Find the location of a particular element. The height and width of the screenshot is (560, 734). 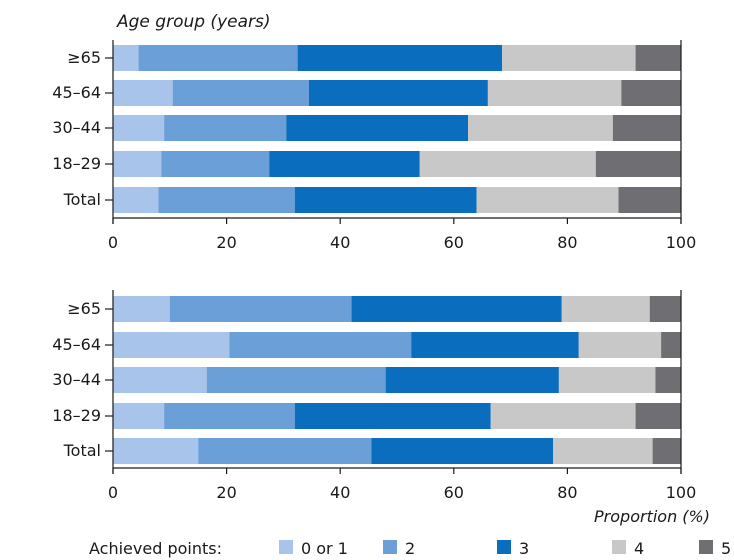

legend-item-label: 3 is located at coordinates (524, 548).